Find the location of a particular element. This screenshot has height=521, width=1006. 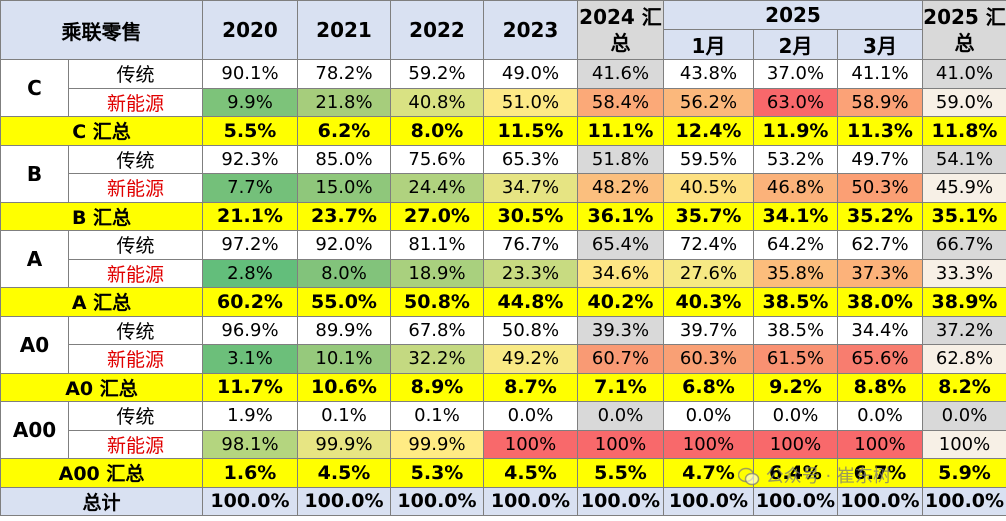

segment-summary-cell: 6.8% is located at coordinates (708, 387).